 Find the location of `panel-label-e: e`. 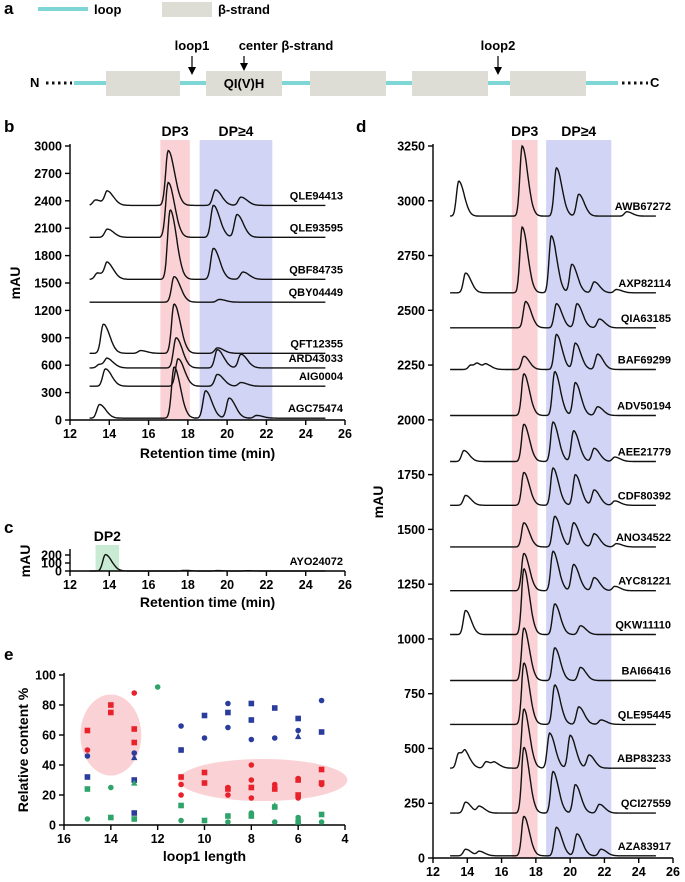

panel-label-e: e is located at coordinates (8, 654).